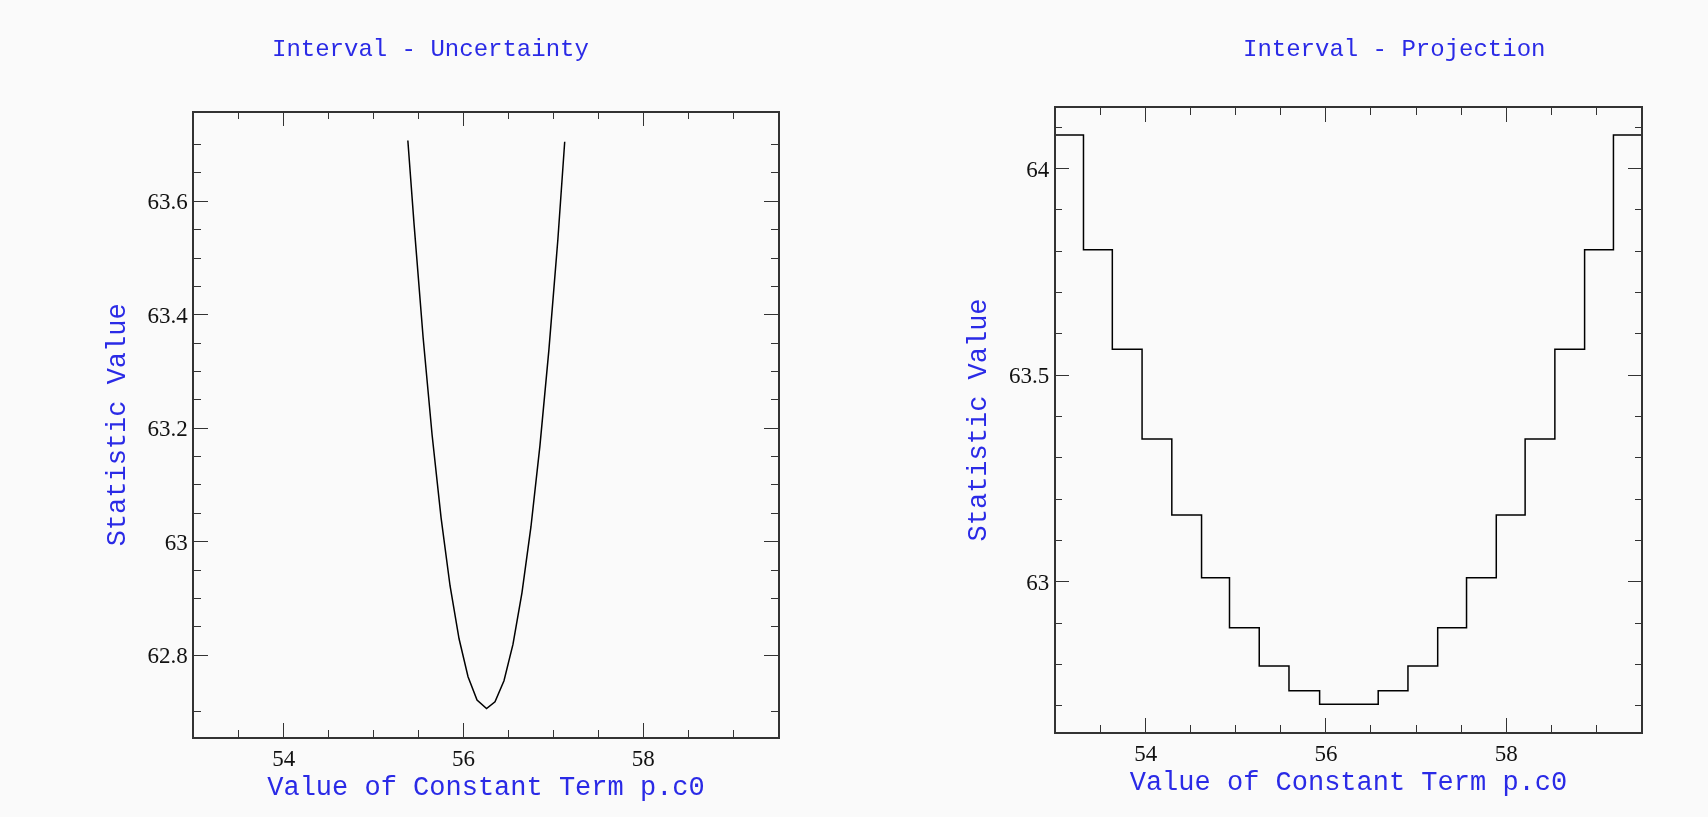  What do you see at coordinates (168, 315) in the screenshot?
I see `y-tick-label: 63.4` at bounding box center [168, 315].